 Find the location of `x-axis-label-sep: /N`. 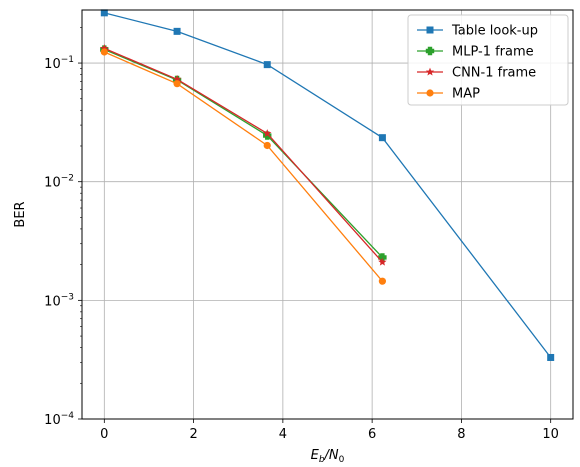

x-axis-label-sep: /N is located at coordinates (331, 455).